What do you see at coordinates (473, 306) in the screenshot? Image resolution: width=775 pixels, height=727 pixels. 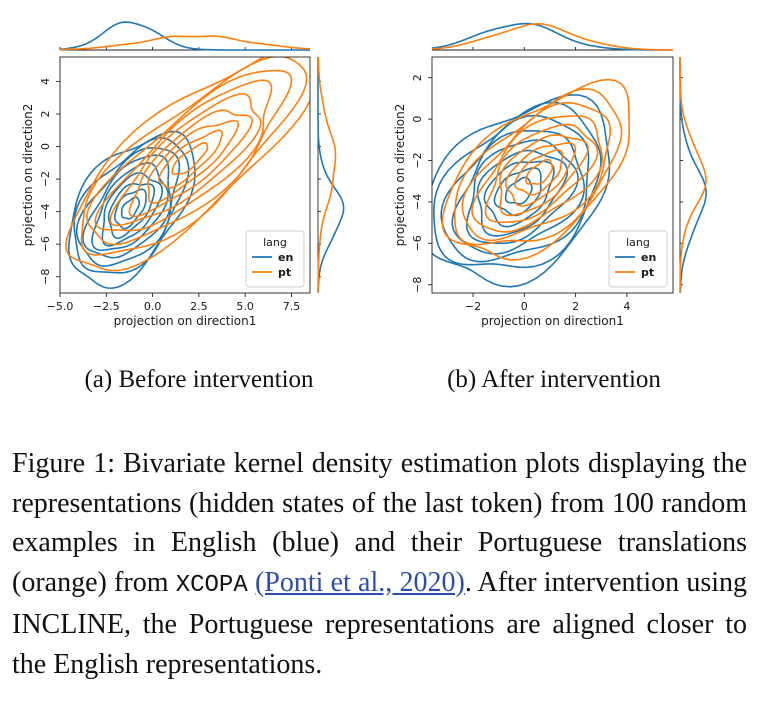 I see `x-tick-label: −2` at bounding box center [473, 306].